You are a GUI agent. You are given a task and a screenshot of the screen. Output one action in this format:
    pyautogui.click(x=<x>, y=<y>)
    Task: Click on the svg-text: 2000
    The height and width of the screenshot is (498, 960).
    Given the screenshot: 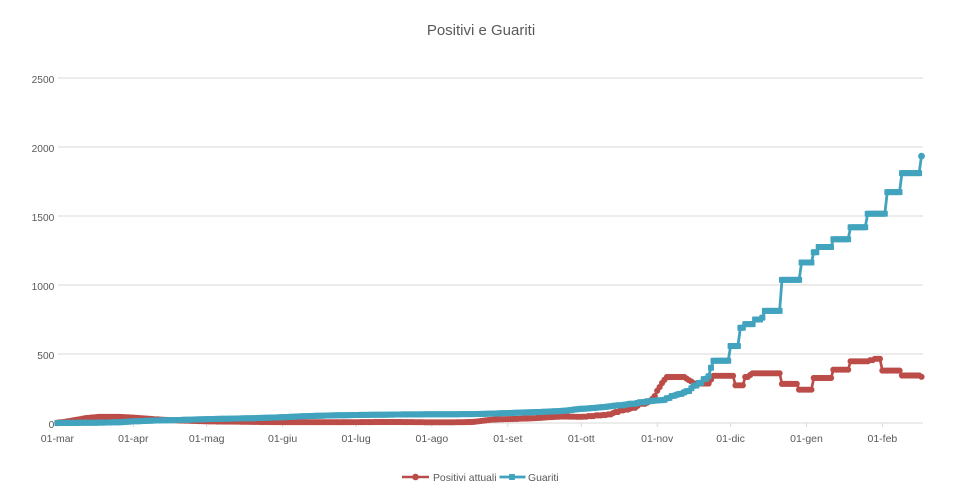 What is the action you would take?
    pyautogui.click(x=43, y=149)
    